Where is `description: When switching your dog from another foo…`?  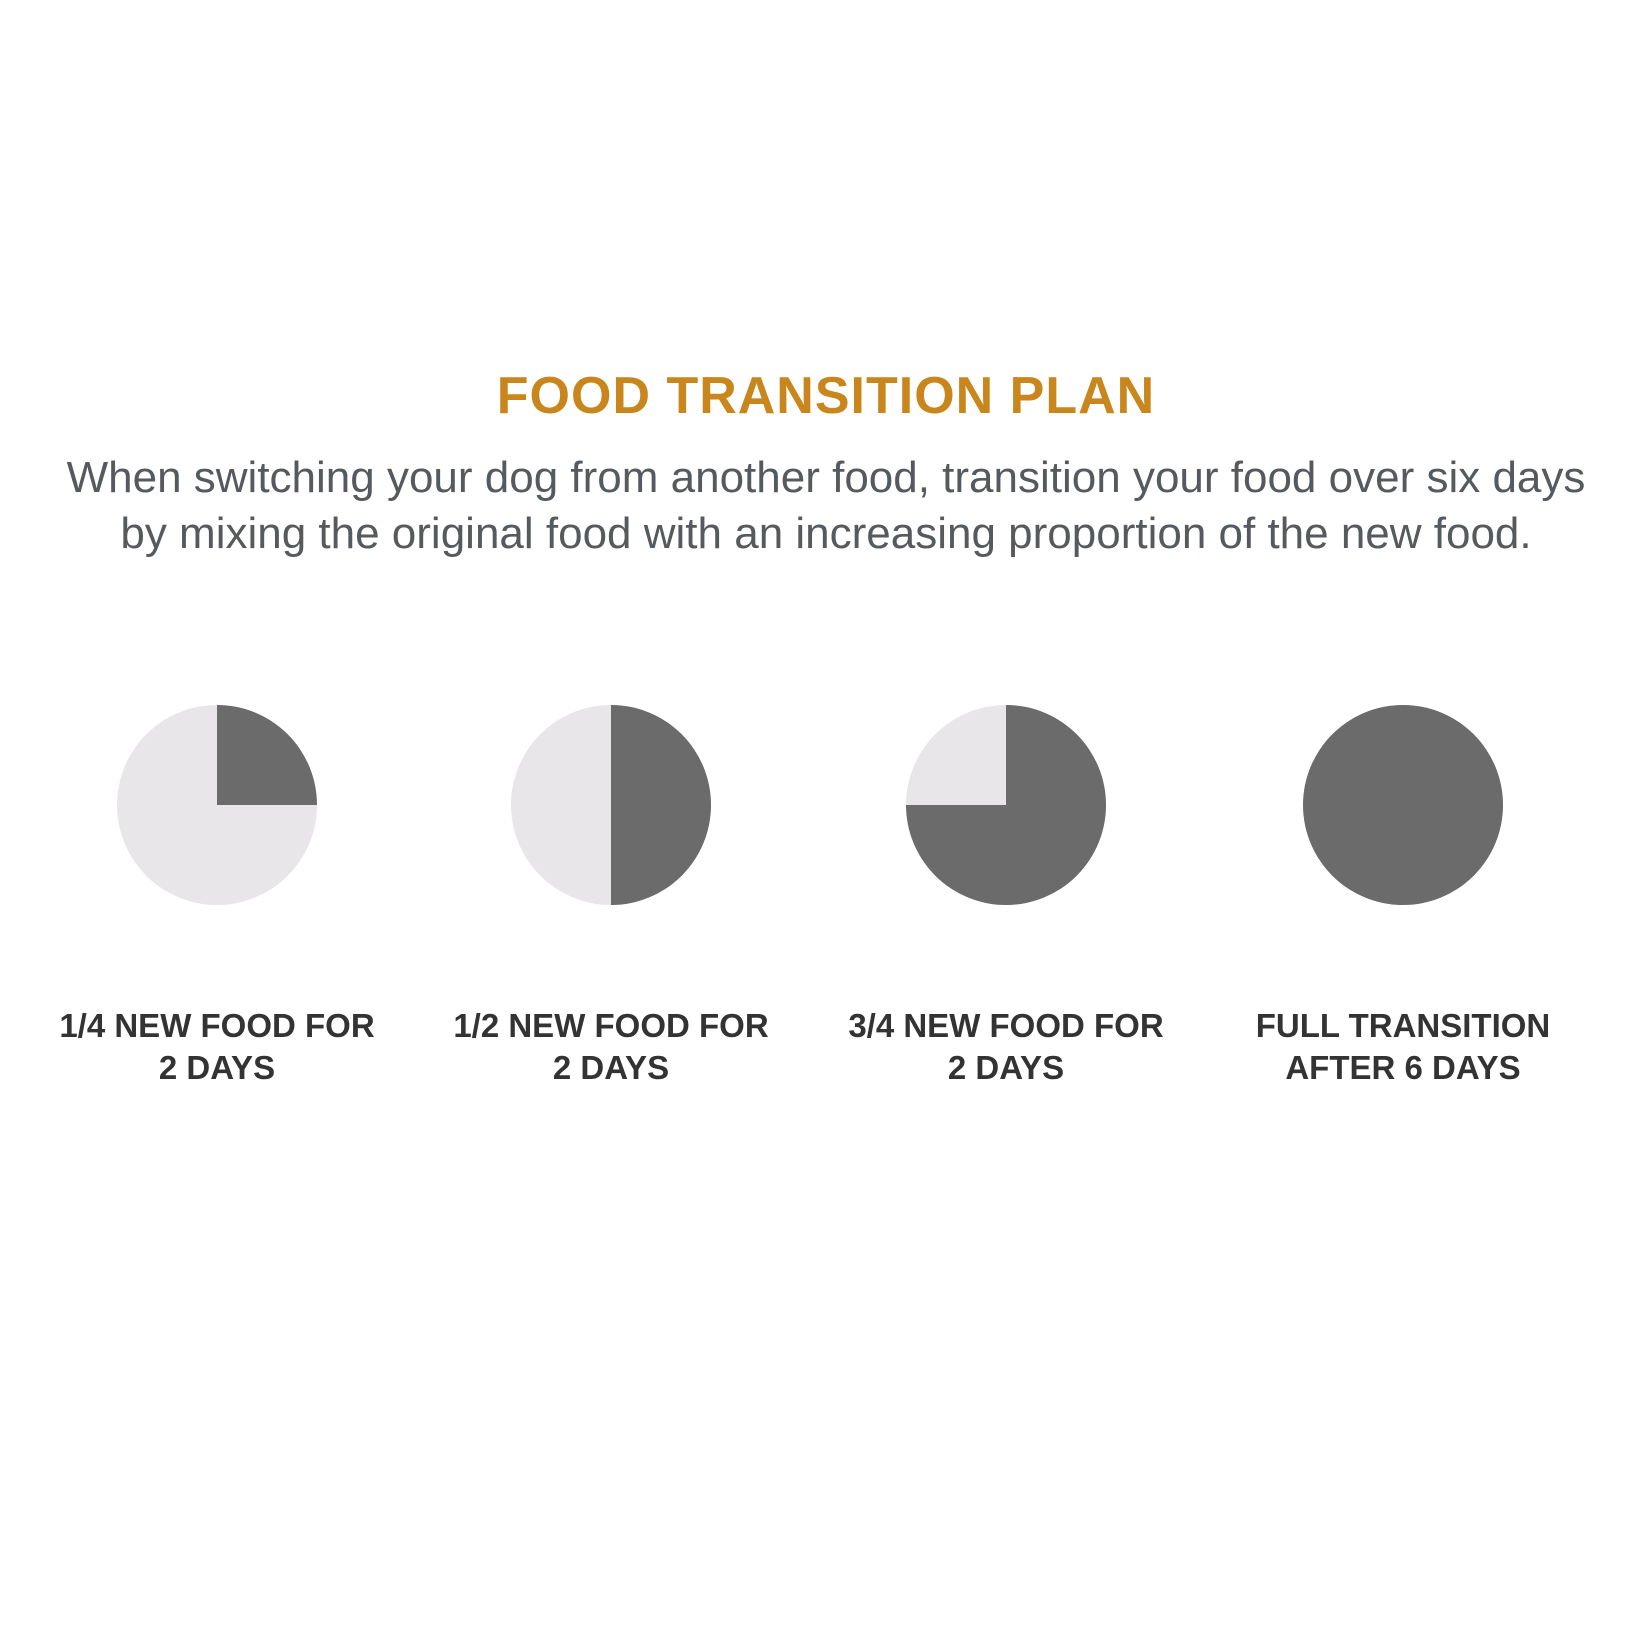 description: When switching your dog from another foo… is located at coordinates (826, 505).